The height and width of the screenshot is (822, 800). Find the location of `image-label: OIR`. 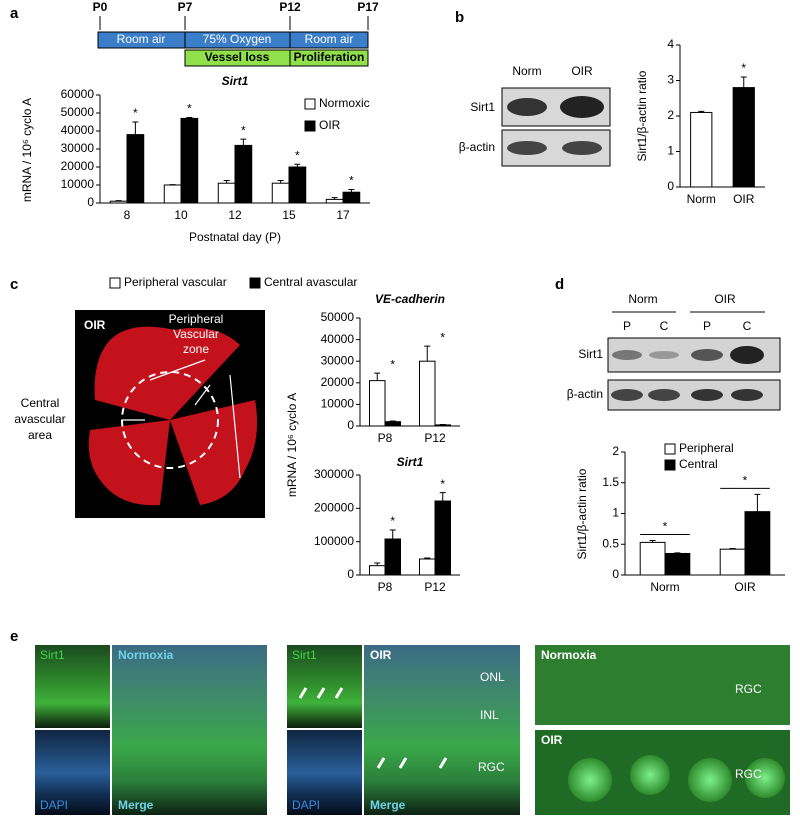

image-label: OIR is located at coordinates (95, 325).